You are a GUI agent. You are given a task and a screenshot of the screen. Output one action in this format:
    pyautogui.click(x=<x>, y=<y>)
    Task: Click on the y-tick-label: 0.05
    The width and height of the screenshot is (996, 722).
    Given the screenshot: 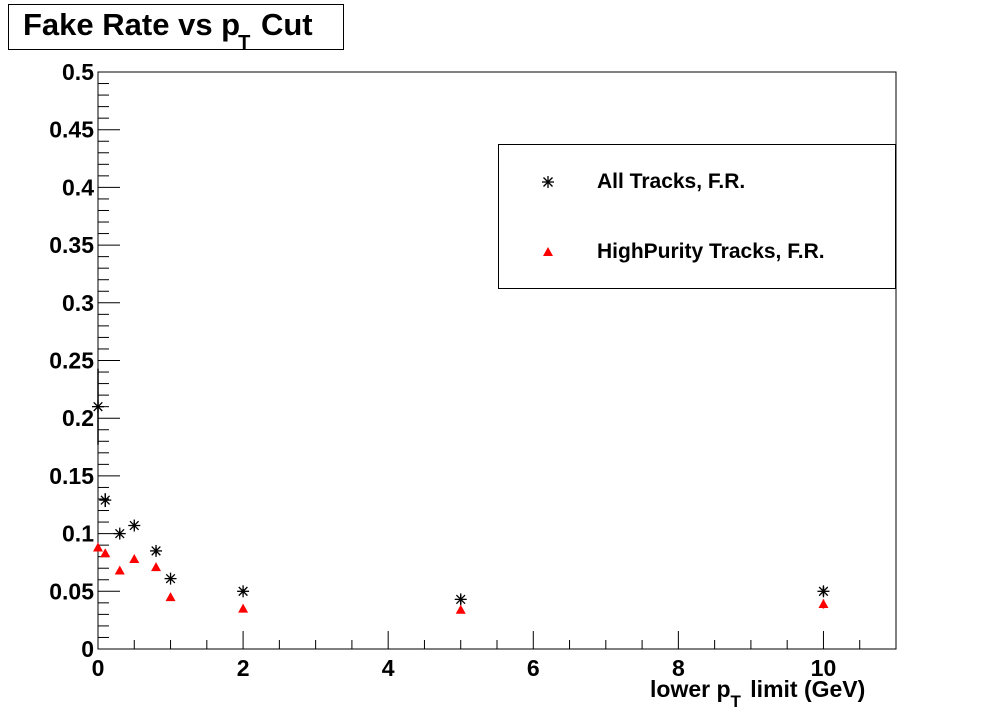 What is the action you would take?
    pyautogui.click(x=71, y=591)
    